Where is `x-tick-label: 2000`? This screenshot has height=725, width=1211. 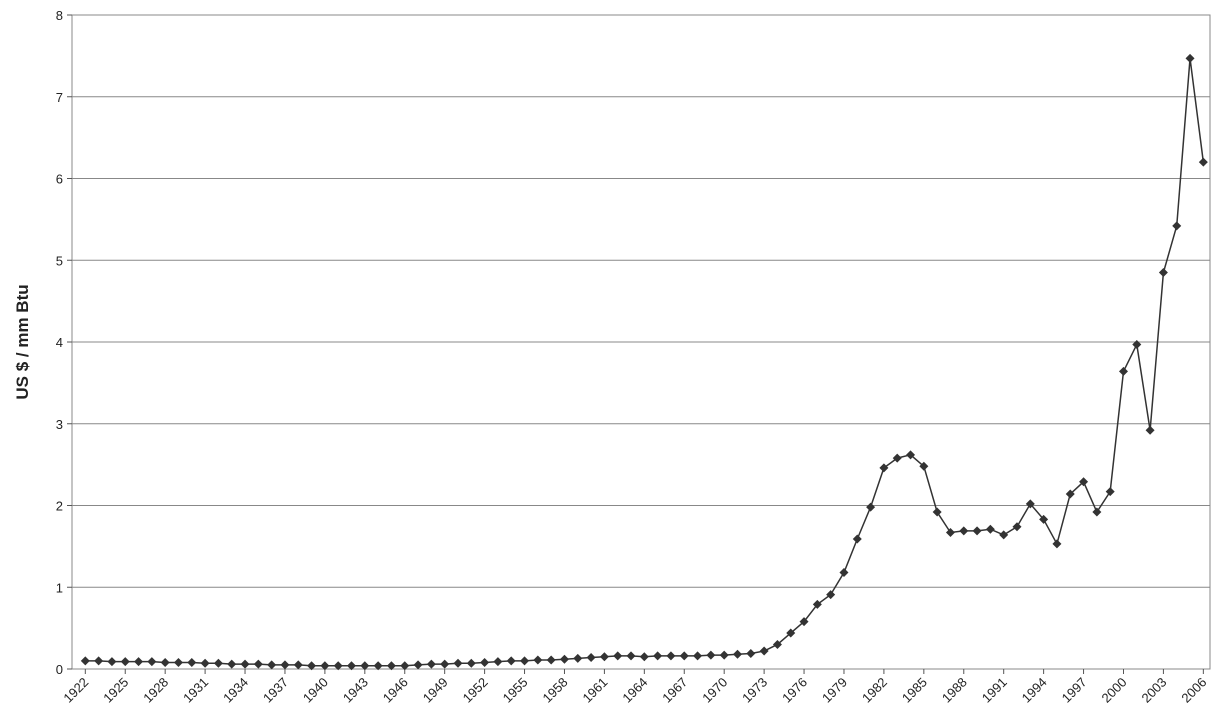
x-tick-label: 2000 is located at coordinates (1114, 690).